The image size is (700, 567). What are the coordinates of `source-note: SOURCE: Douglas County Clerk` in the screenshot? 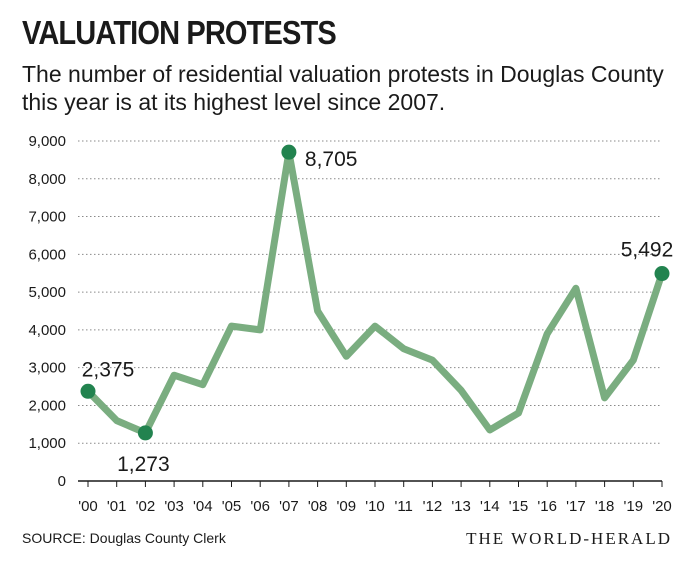 It's located at (124, 538).